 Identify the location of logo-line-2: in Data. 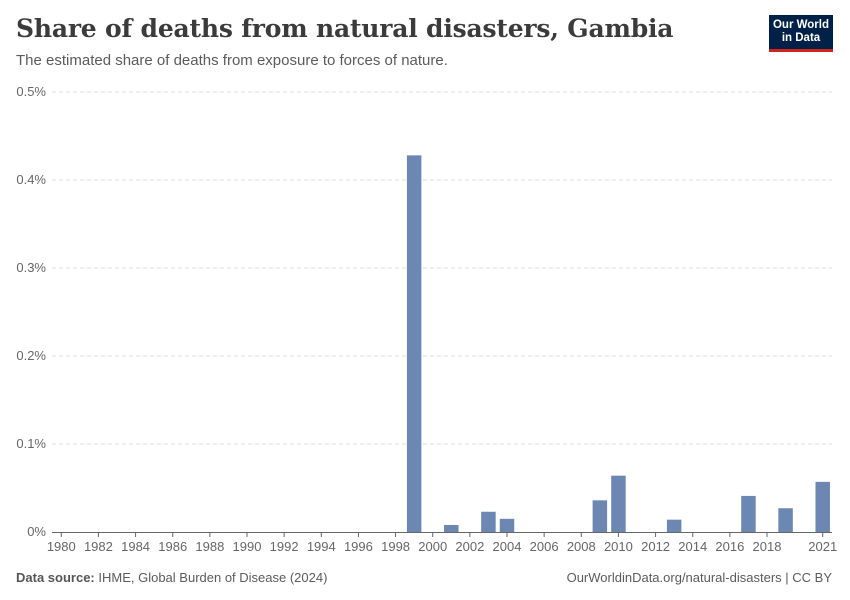
(801, 38).